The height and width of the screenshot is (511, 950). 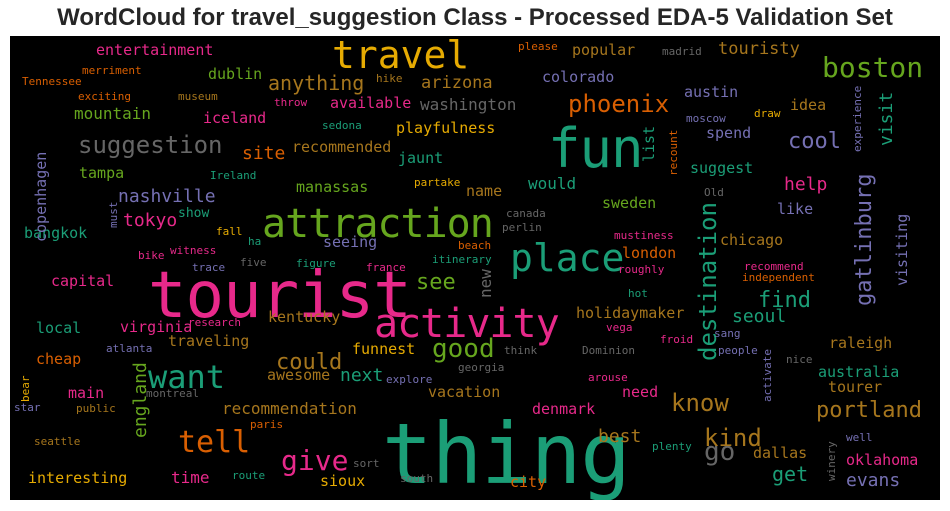 I want to click on word-throw: throw, so click(x=291, y=102).